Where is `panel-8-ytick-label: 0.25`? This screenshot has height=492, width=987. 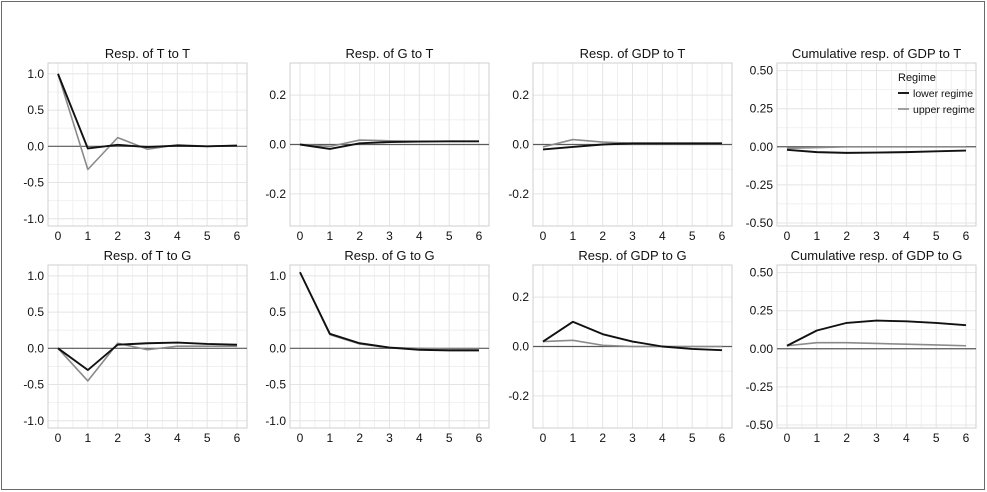 panel-8-ytick-label: 0.25 is located at coordinates (762, 311).